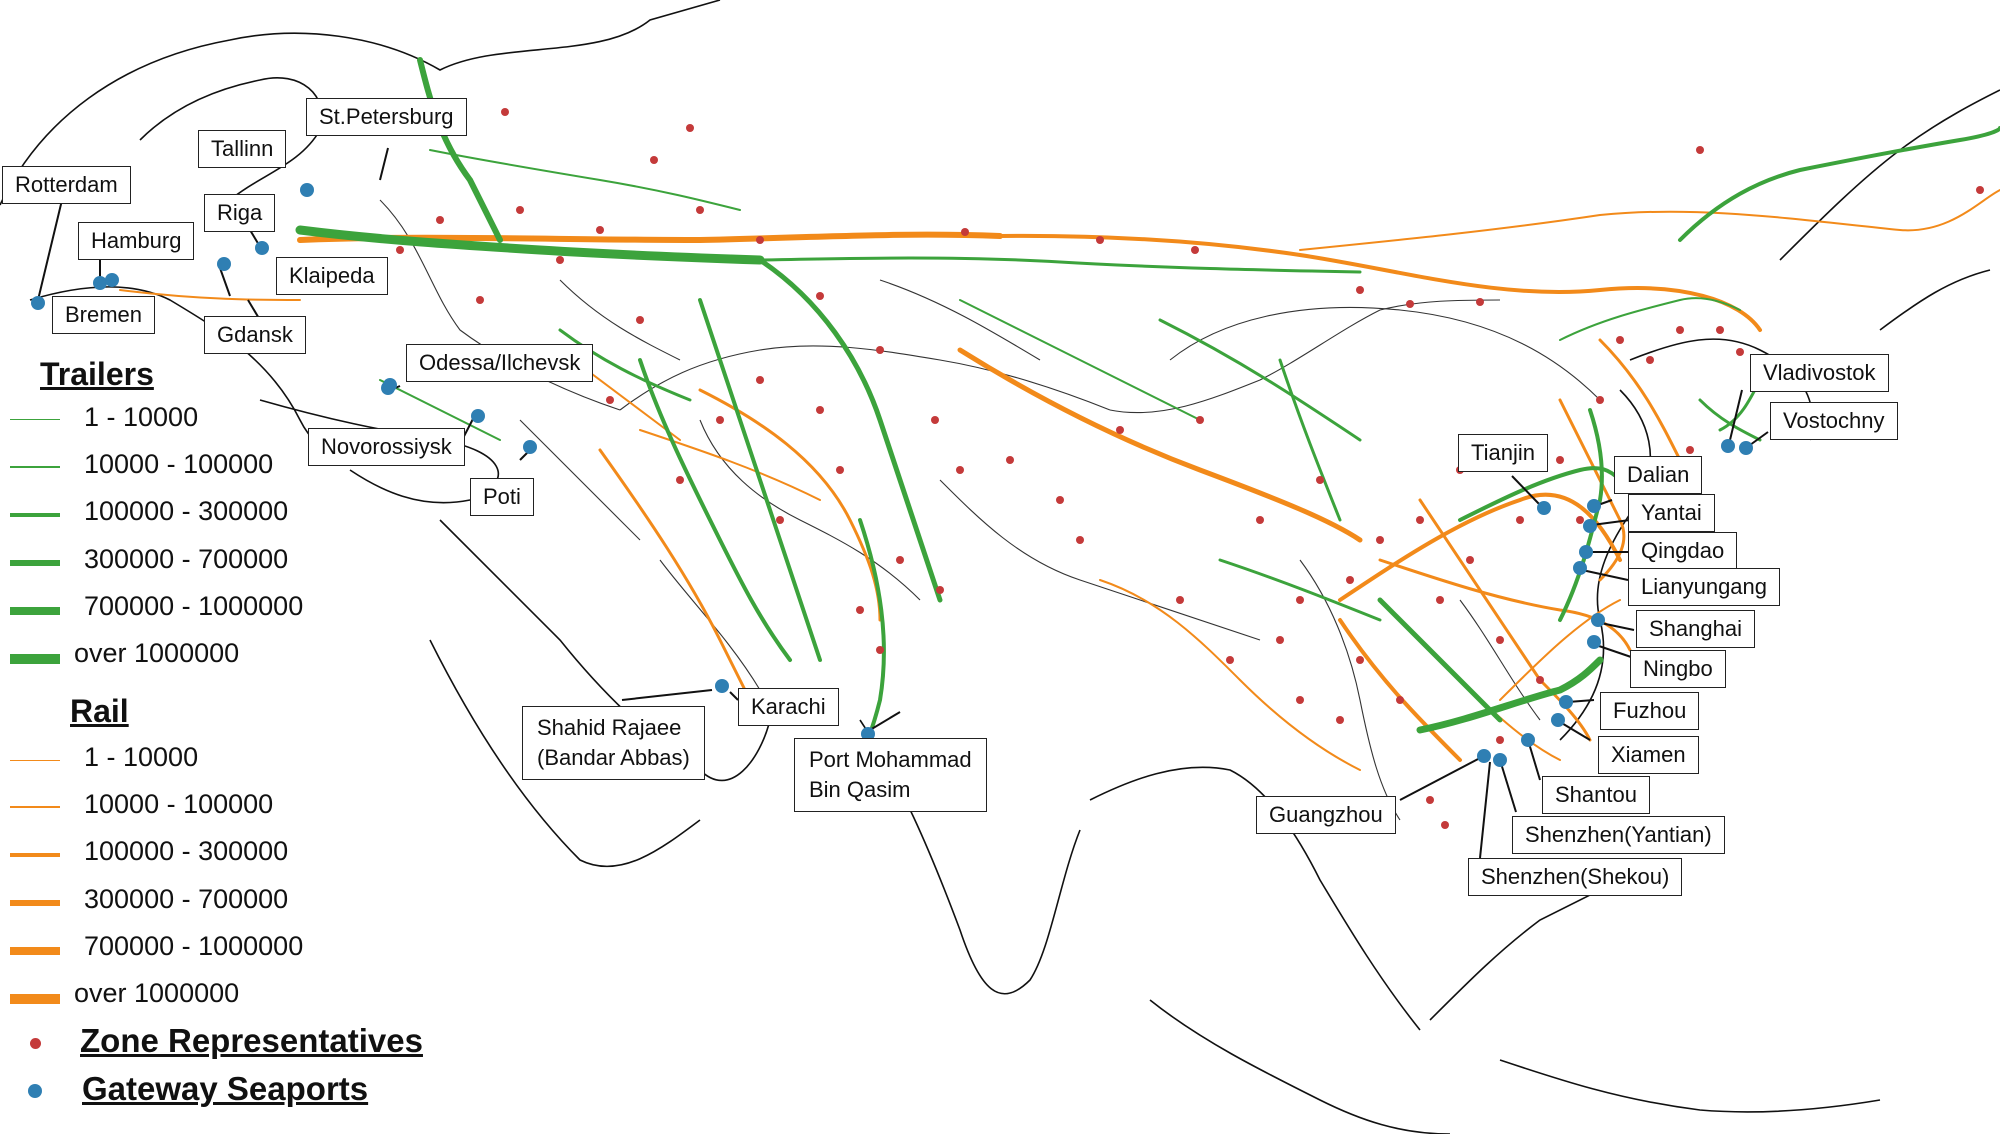 The height and width of the screenshot is (1134, 2000). Describe the element at coordinates (179, 804) in the screenshot. I see `legend-rail-range-2: 10000 - 100000` at that location.